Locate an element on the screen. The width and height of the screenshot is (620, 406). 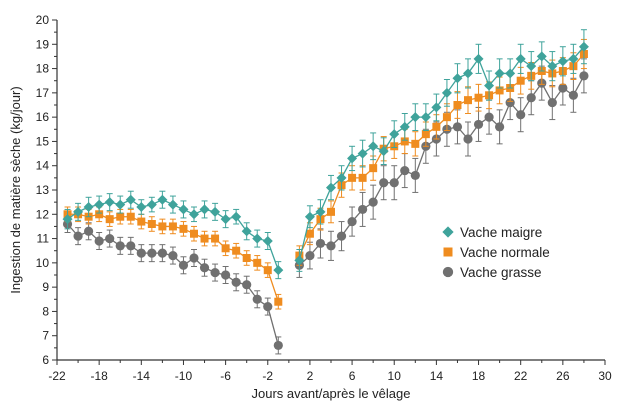
y-tick-label: 6 is located at coordinates (45, 360).